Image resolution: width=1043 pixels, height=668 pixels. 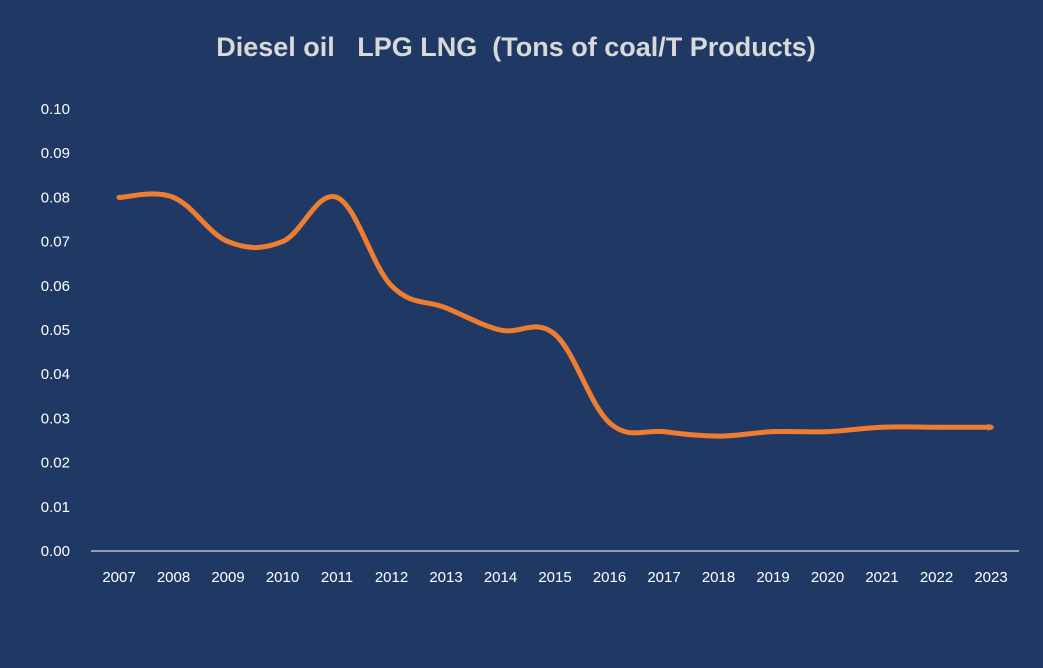 What do you see at coordinates (936, 577) in the screenshot?
I see `x-tick-label: 2022` at bounding box center [936, 577].